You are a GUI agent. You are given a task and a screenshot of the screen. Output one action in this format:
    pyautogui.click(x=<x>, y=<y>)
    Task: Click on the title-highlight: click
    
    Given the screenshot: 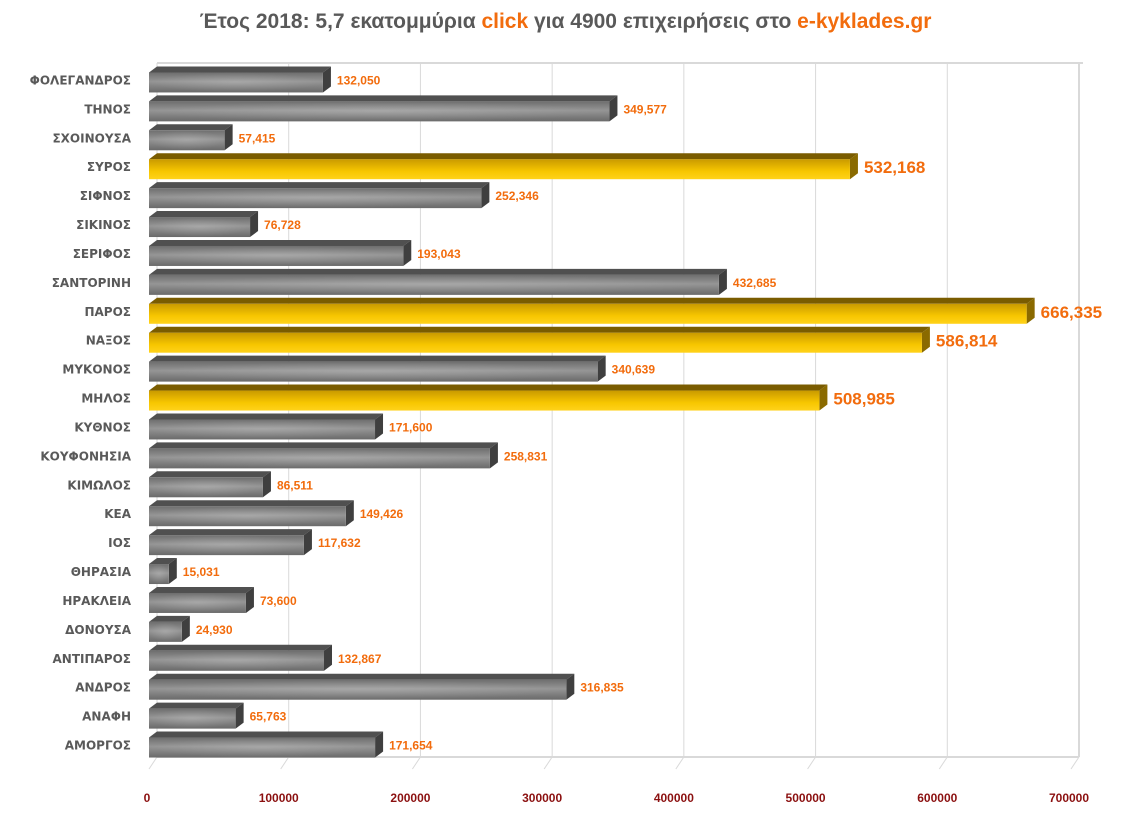 What is the action you would take?
    pyautogui.click(x=505, y=21)
    